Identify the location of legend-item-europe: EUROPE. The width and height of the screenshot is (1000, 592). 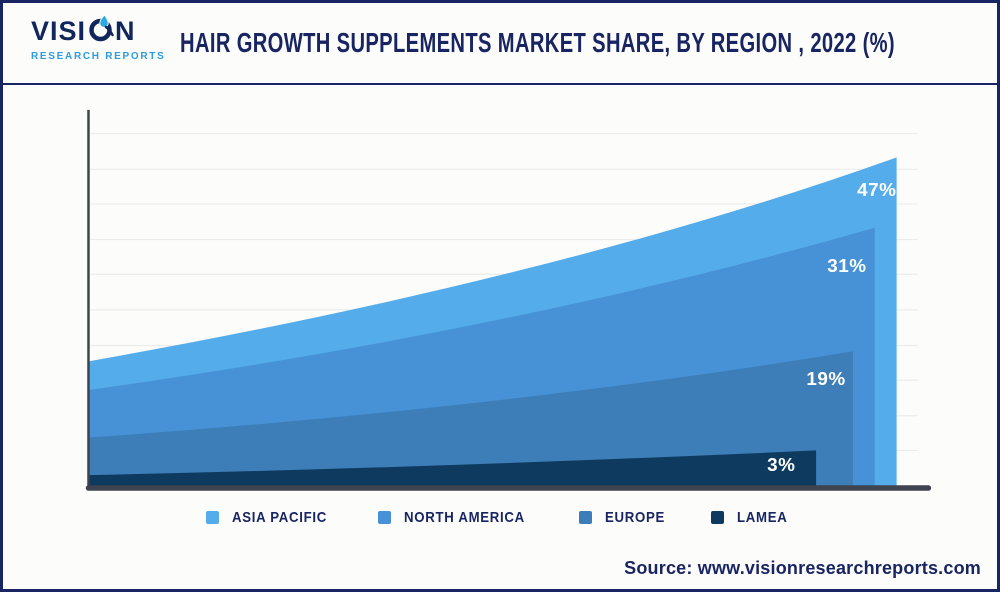
(625, 517).